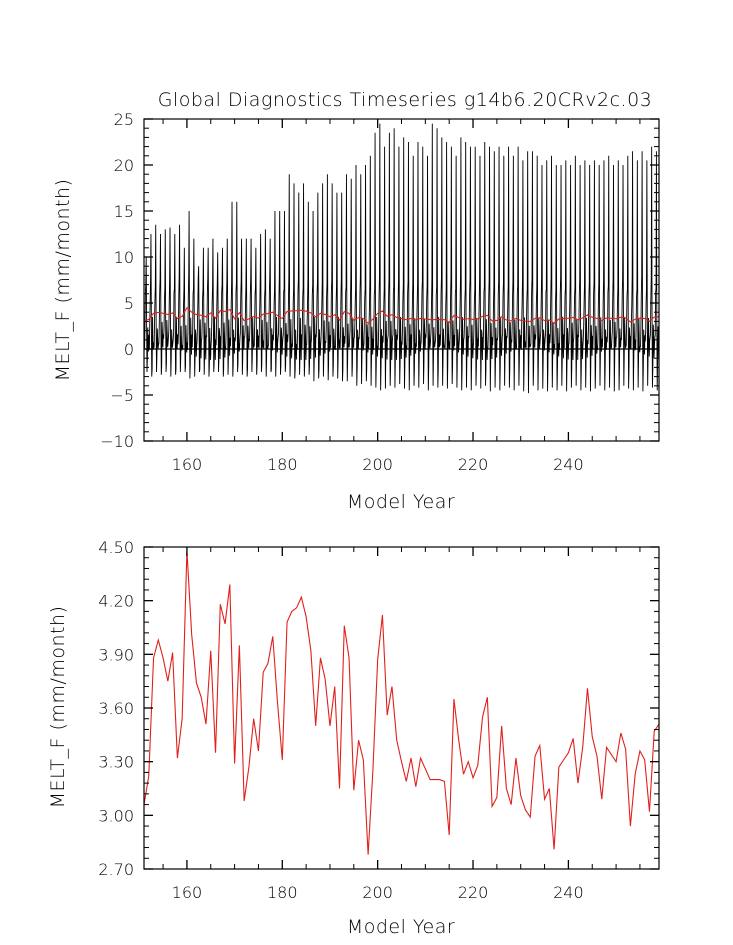  Describe the element at coordinates (116, 815) in the screenshot. I see `bottom-y-tick-label: 3.00` at that location.